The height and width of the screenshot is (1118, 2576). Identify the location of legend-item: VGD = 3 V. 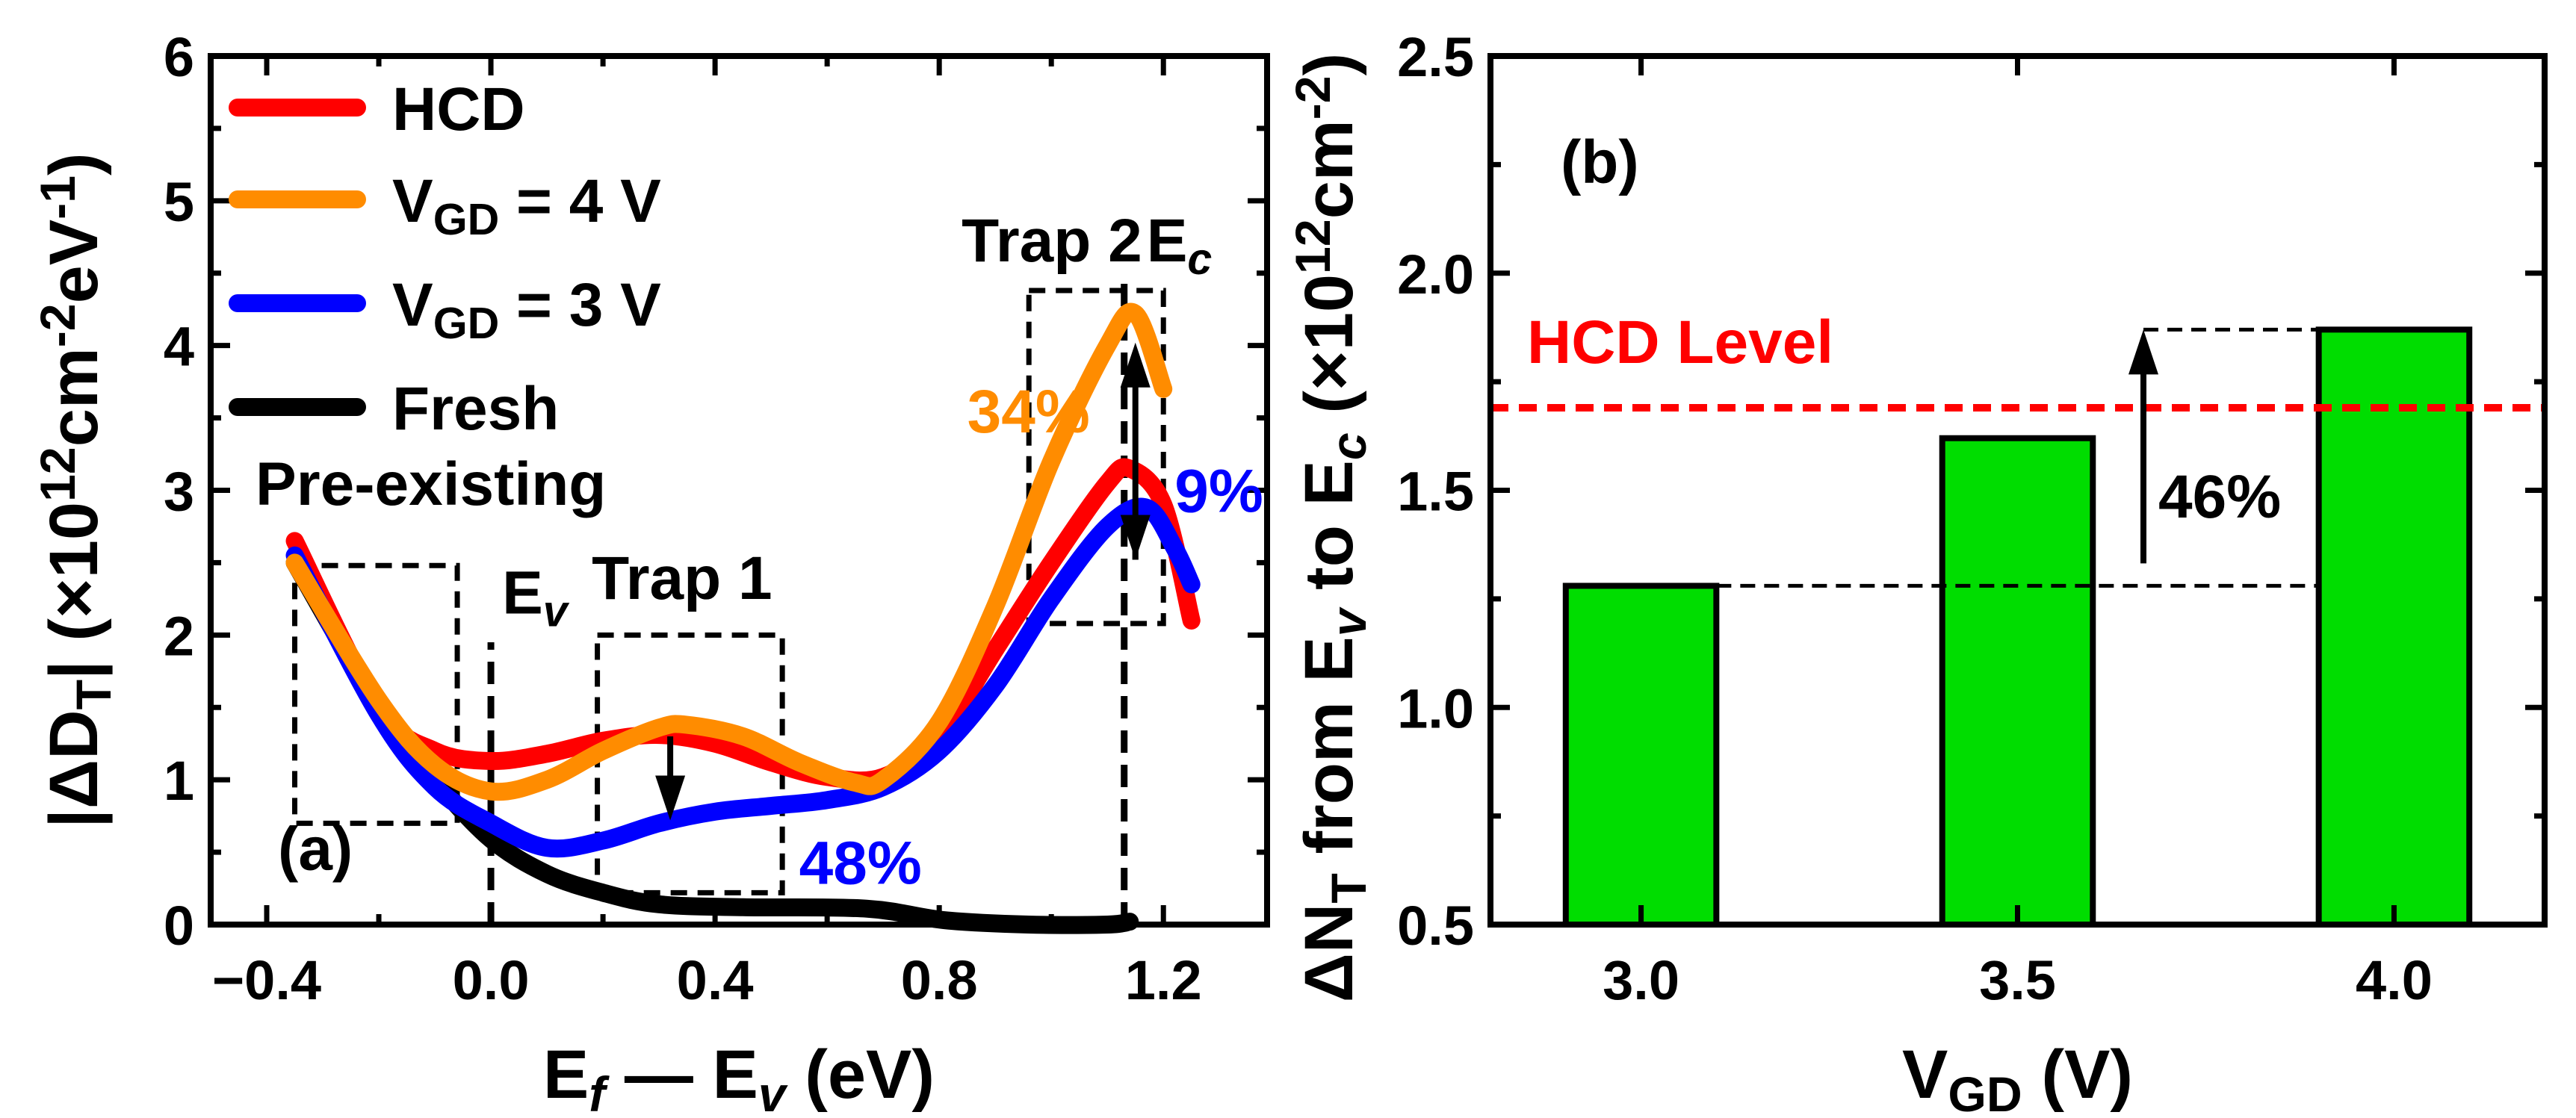
(445, 309).